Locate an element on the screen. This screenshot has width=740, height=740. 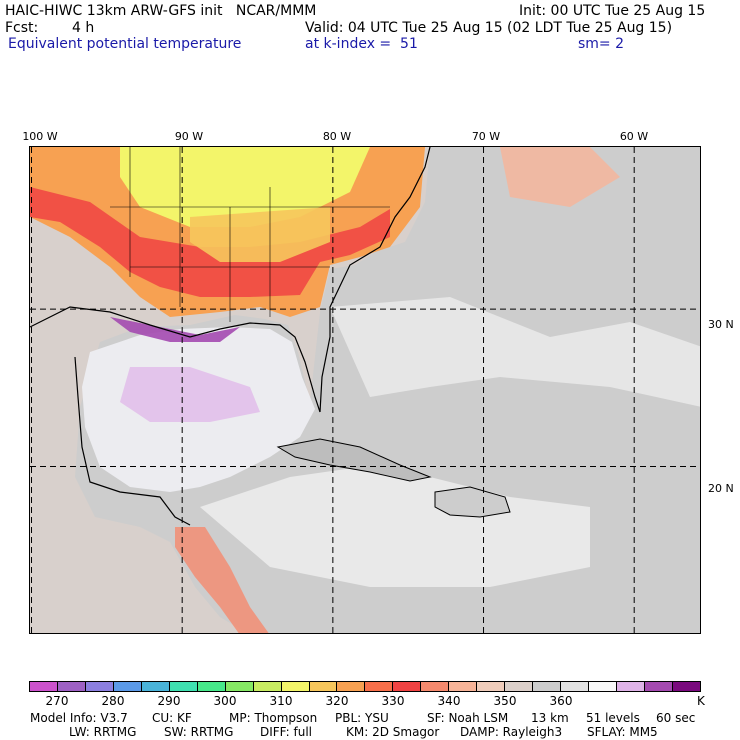
footer-km: KM: 2D Smagor is located at coordinates (393, 732).